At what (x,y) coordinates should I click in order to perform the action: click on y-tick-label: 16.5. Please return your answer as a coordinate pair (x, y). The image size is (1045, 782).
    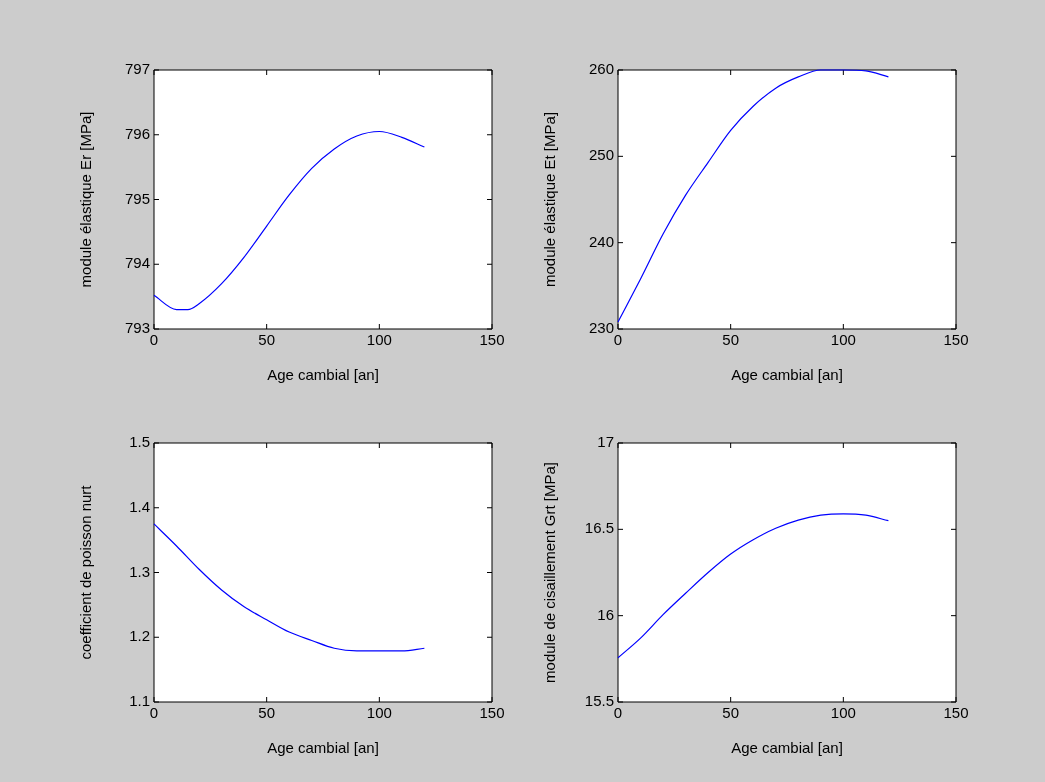
    Looking at the image, I should click on (599, 528).